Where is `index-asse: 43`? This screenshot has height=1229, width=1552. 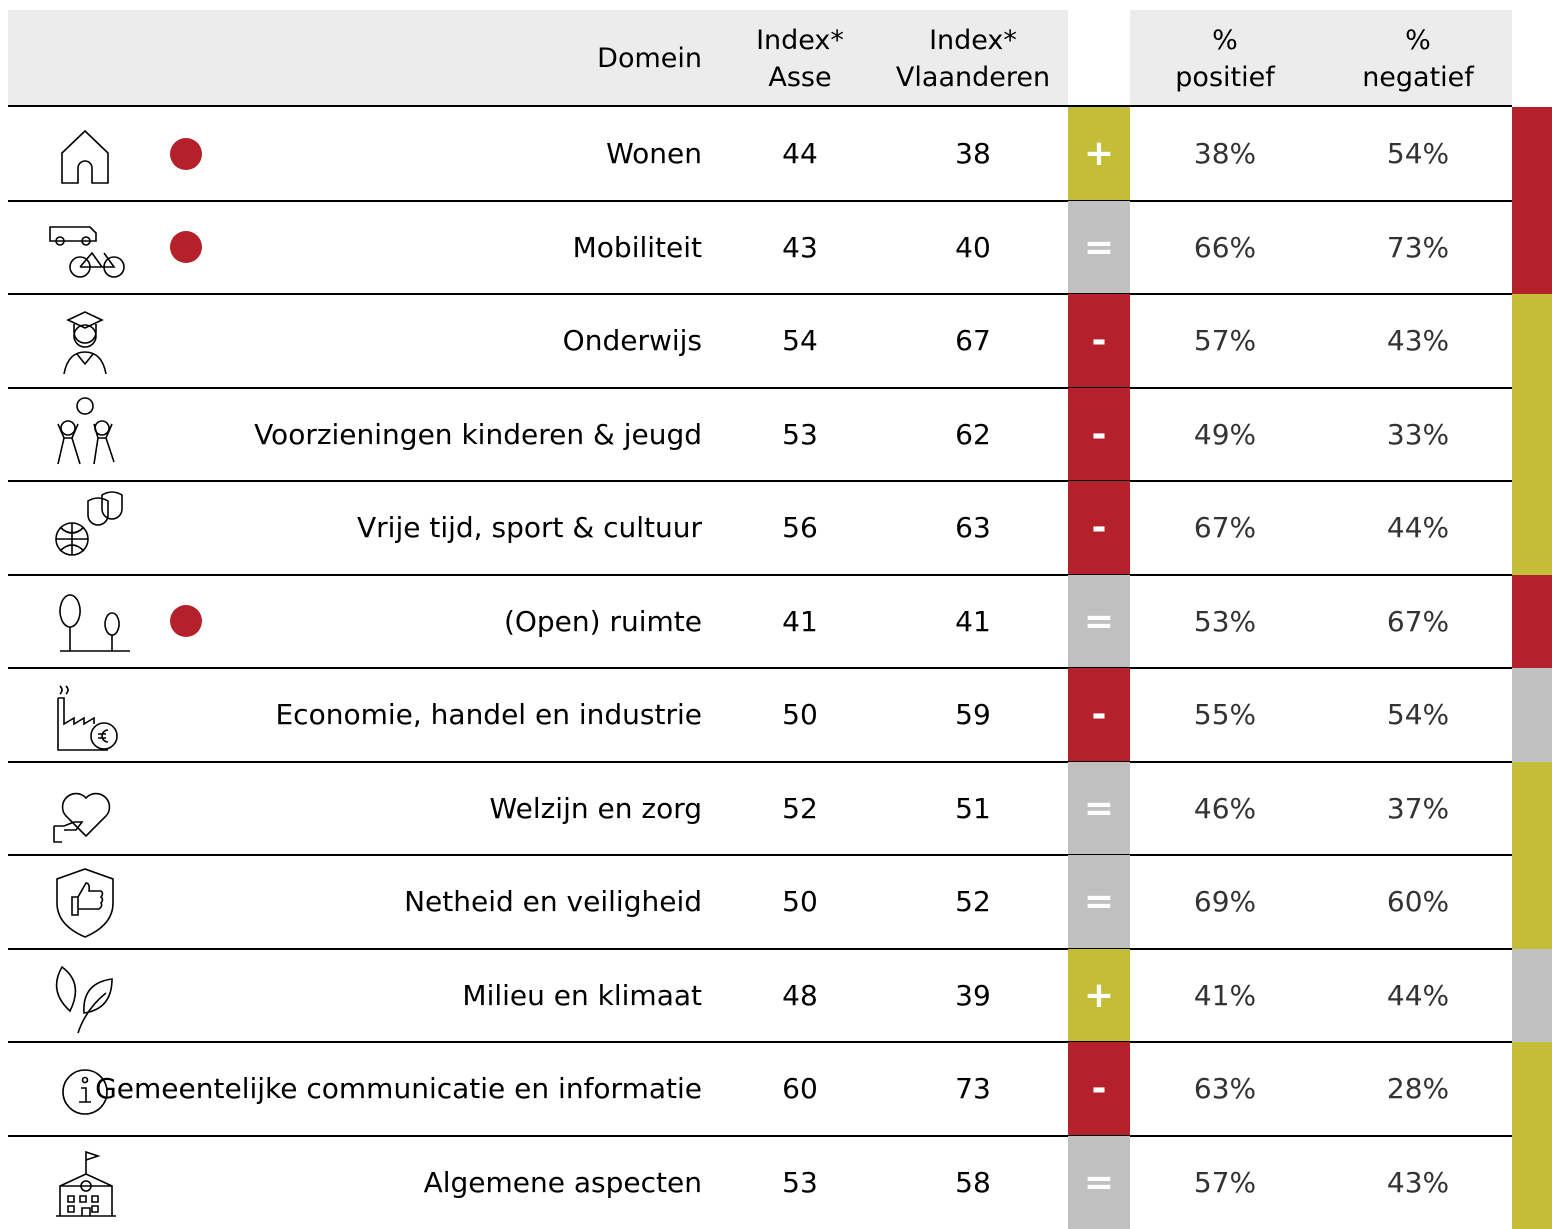
index-asse: 43 is located at coordinates (800, 248).